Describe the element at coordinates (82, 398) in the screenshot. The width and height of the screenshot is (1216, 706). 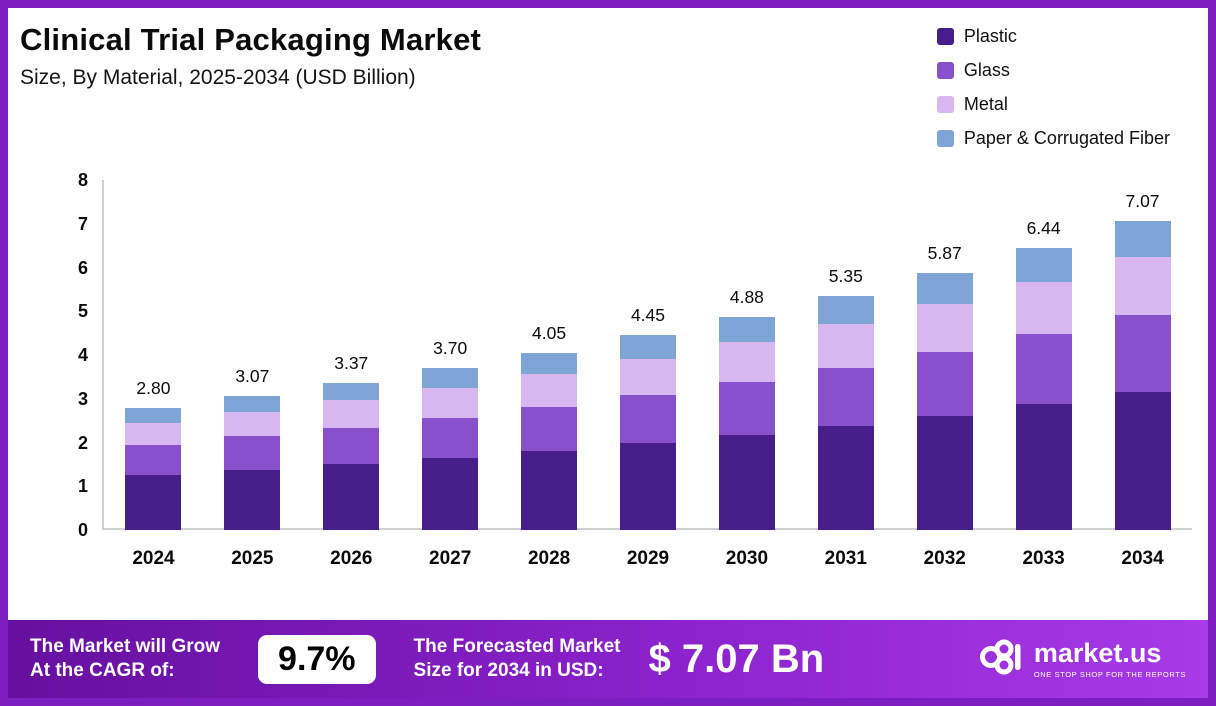
I see `y-axis-tick: 3` at that location.